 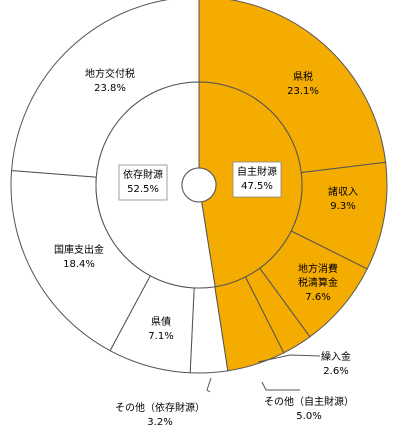 I want to click on outer-label-2: 地方消費税清算金 7.6%, so click(x=318, y=282).